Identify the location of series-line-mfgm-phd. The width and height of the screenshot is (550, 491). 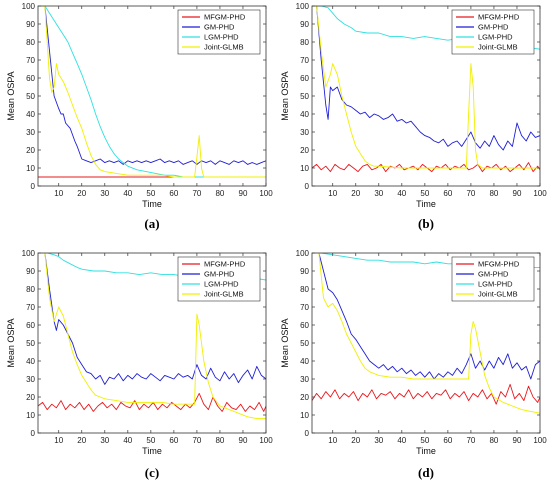
(426, 394).